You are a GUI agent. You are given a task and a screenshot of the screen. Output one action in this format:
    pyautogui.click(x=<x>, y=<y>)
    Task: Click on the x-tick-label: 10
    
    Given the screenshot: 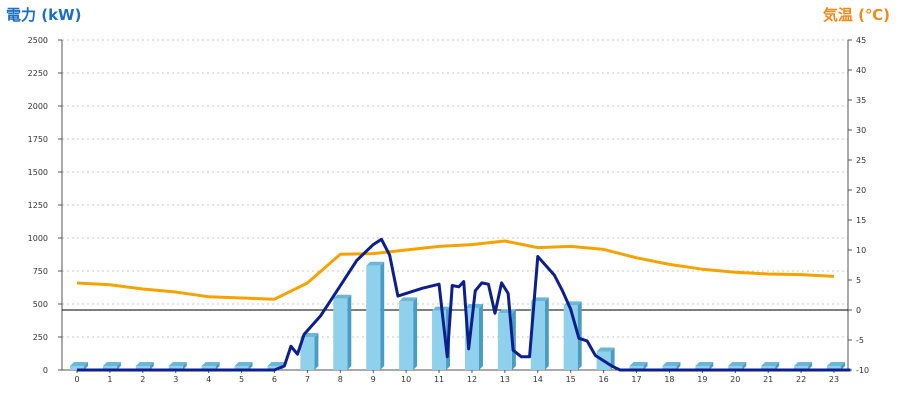 What is the action you would take?
    pyautogui.click(x=406, y=379)
    